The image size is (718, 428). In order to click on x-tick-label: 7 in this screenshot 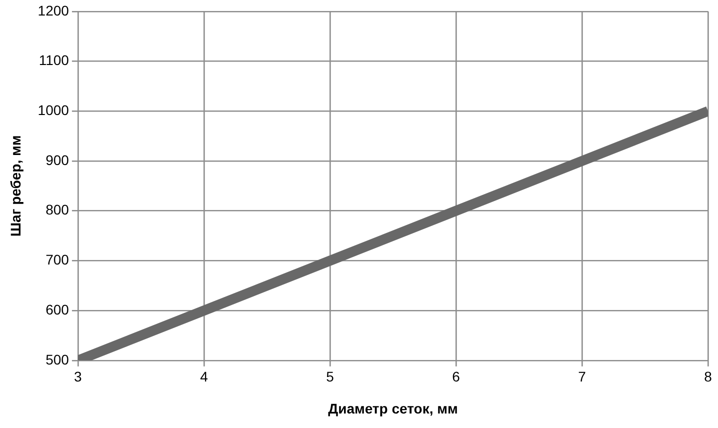, I will do `click(582, 376)`.